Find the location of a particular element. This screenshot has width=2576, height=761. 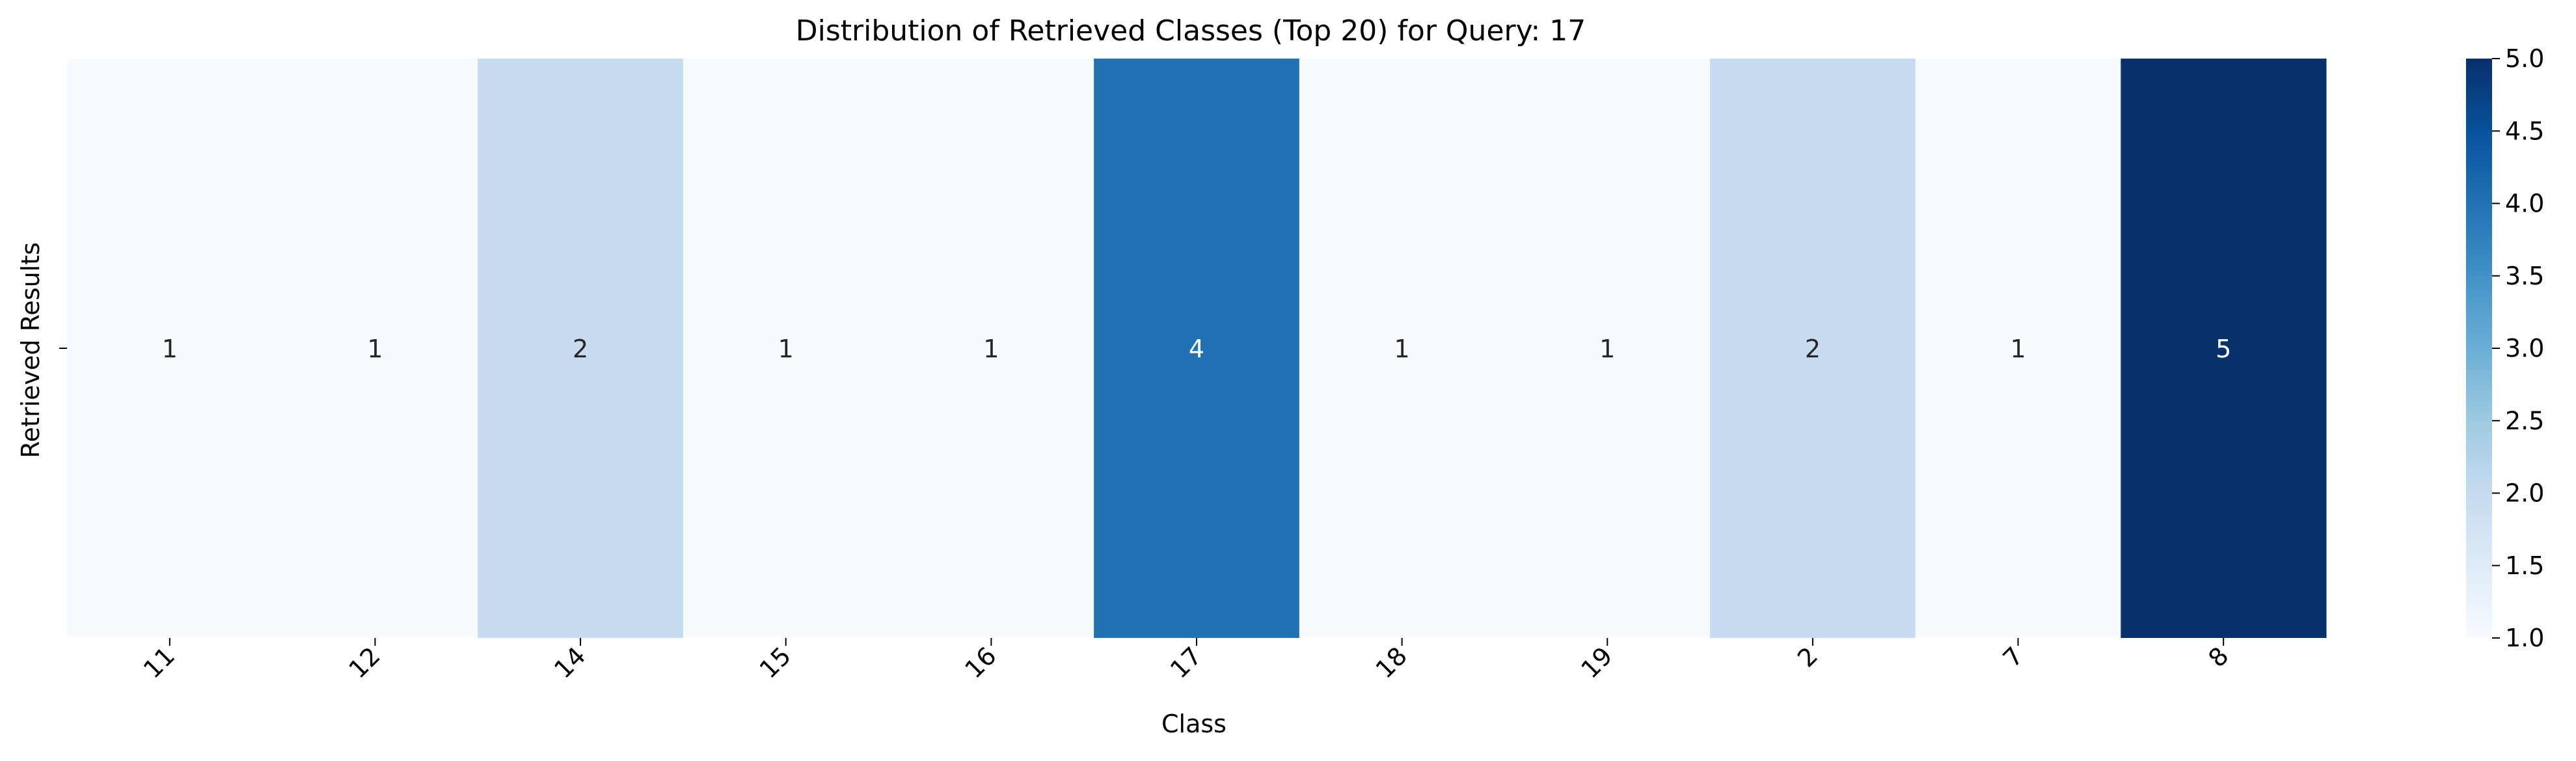

x-axis-ticks: 11 12 14 15 16 17 18 19 2 7 8 is located at coordinates (1186, 661).